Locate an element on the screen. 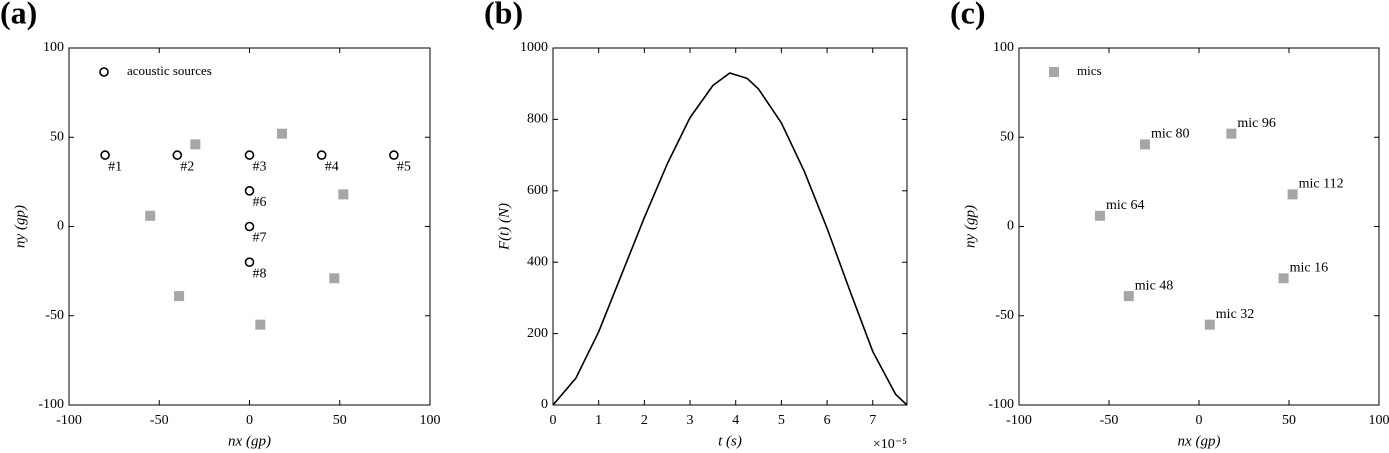 This screenshot has height=453, width=1389. legend-label: acoustic sources is located at coordinates (169, 70).